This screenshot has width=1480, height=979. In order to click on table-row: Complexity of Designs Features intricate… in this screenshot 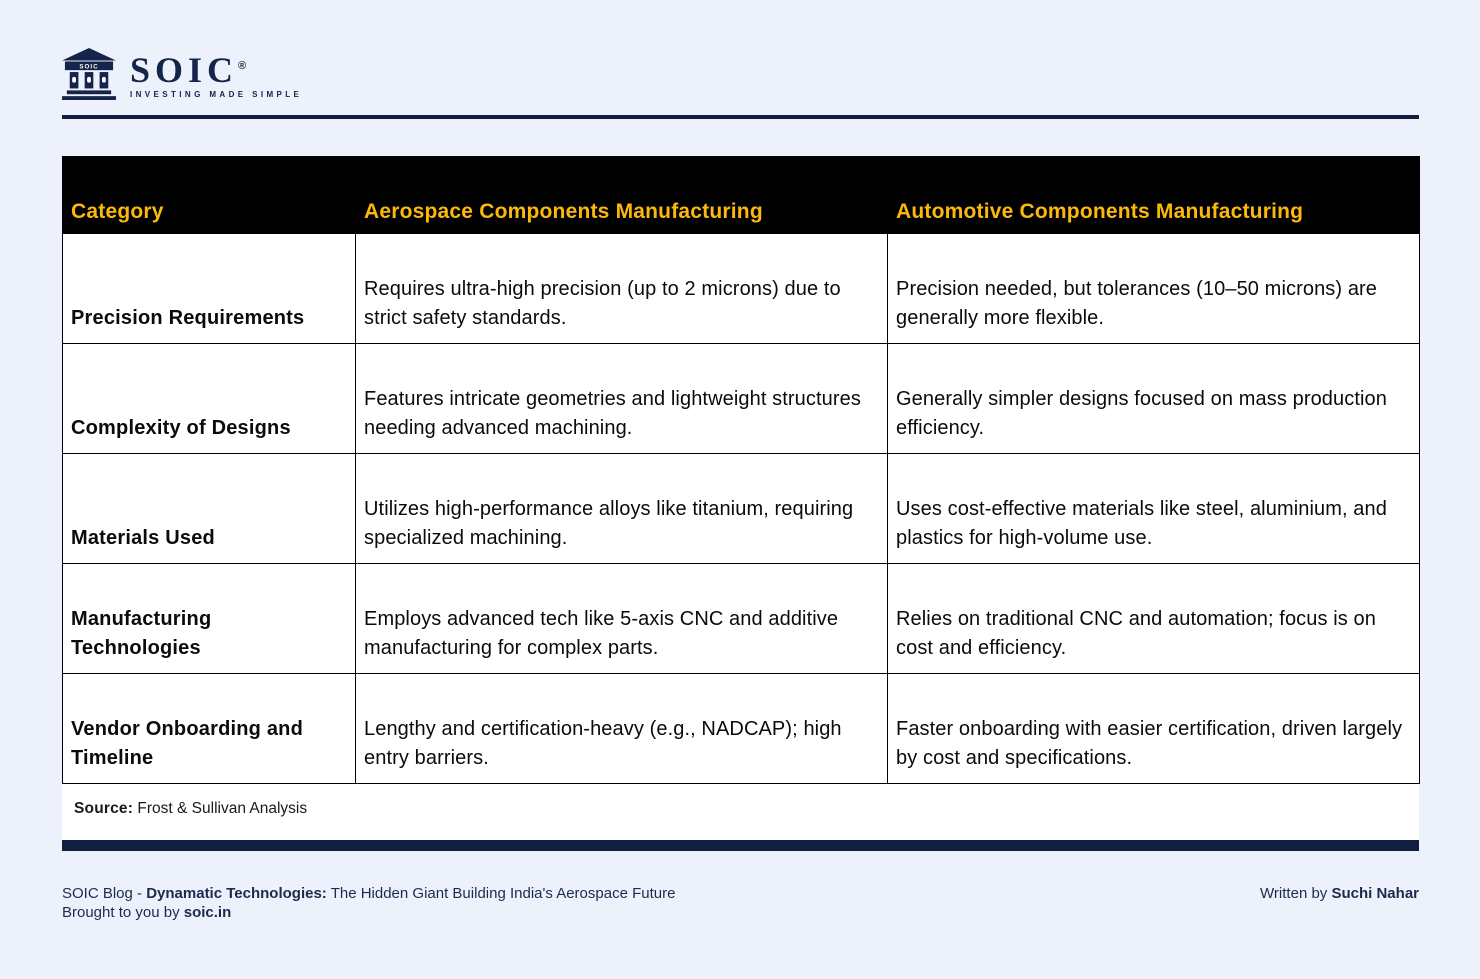, I will do `click(741, 398)`.